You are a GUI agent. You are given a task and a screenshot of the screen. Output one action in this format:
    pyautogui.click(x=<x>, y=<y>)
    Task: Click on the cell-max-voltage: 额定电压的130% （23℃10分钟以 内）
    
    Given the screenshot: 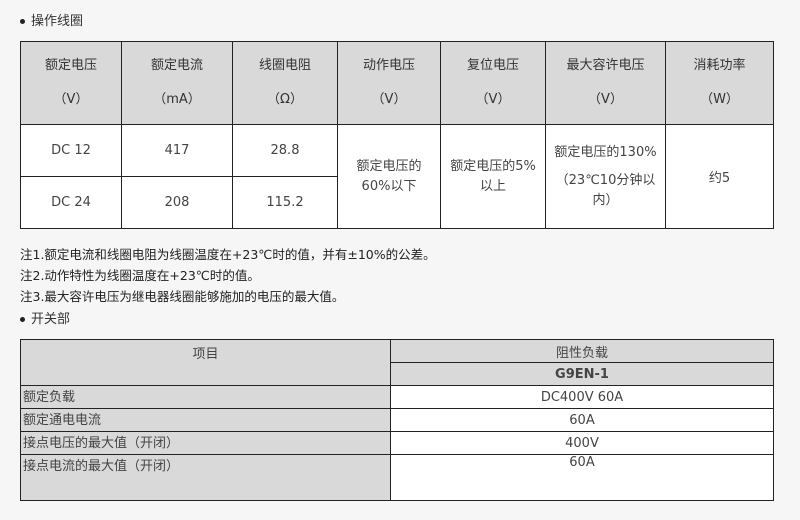 What is the action you would take?
    pyautogui.click(x=605, y=176)
    